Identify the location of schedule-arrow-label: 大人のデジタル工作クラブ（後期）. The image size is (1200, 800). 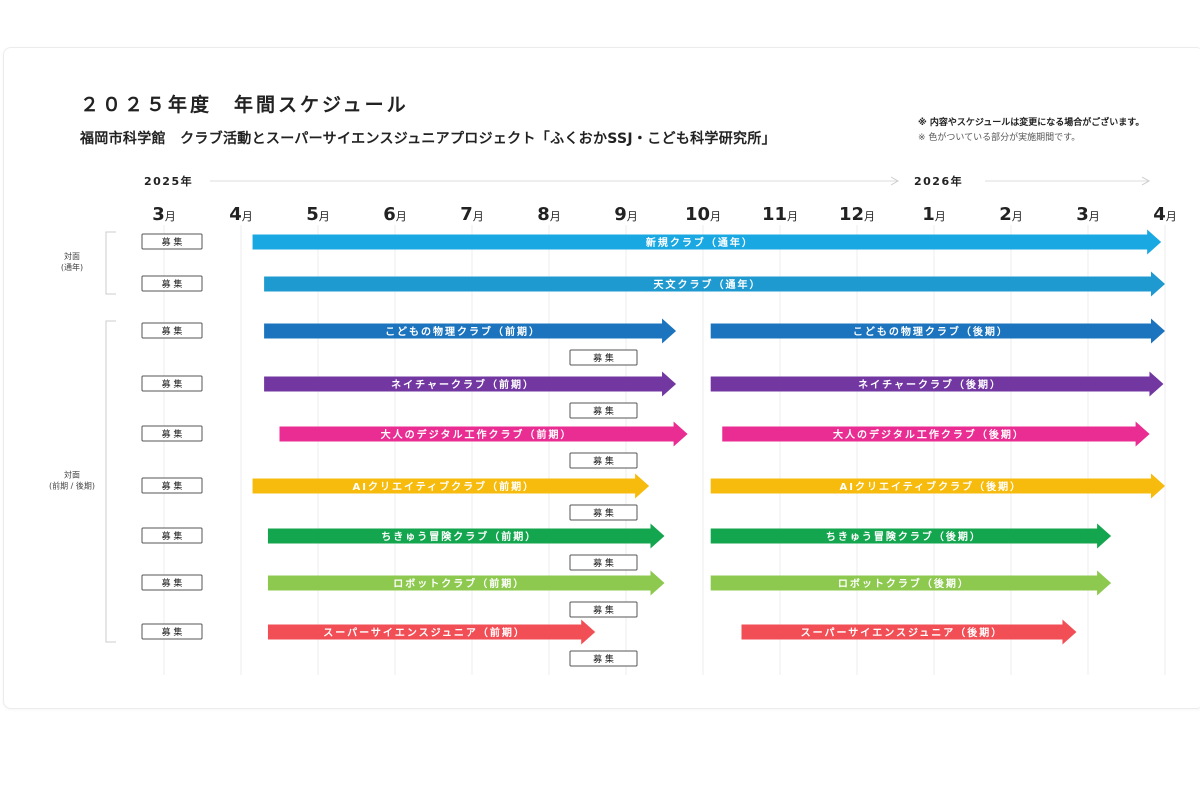
(929, 434).